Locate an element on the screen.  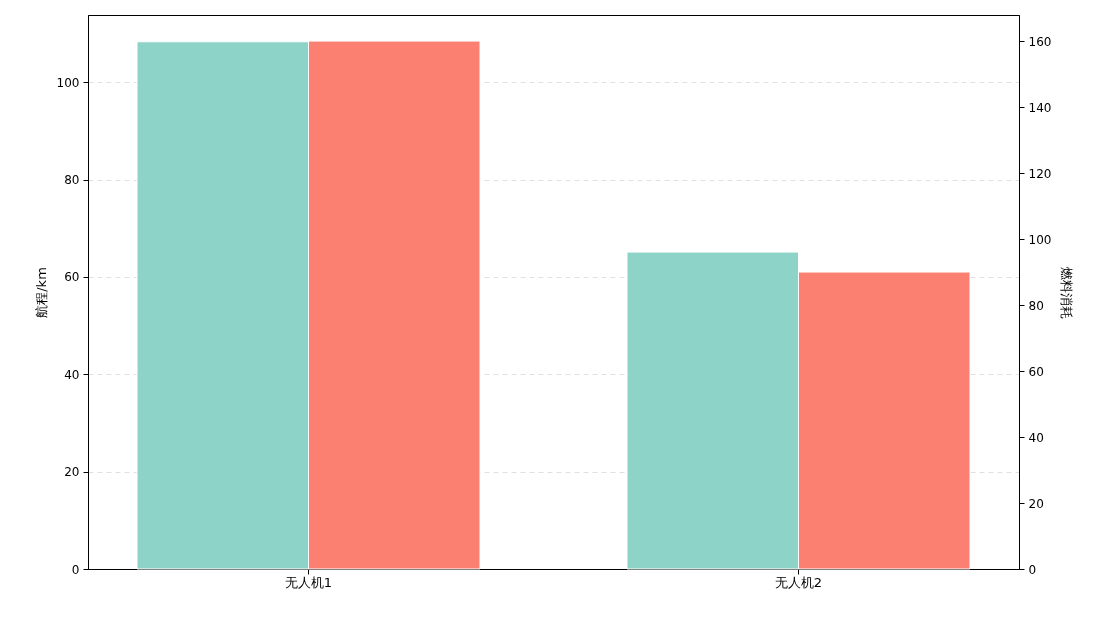
y-tick-label: 80 is located at coordinates (72, 180).